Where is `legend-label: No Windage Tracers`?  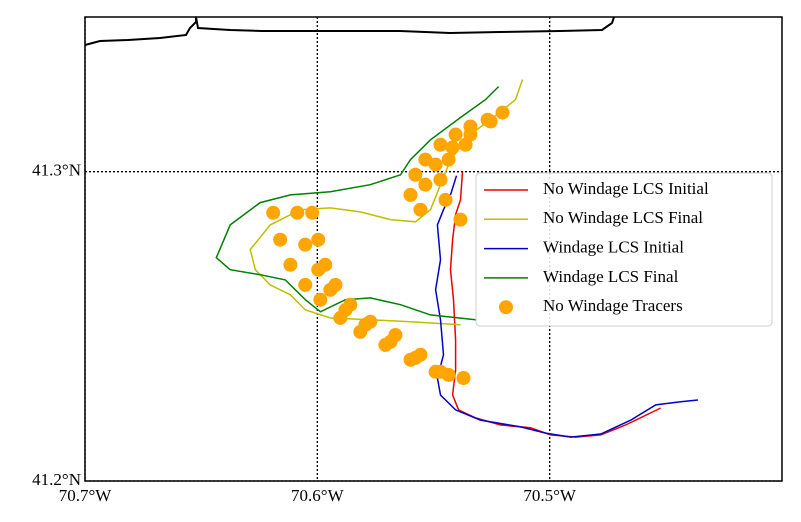
legend-label: No Windage Tracers is located at coordinates (613, 305).